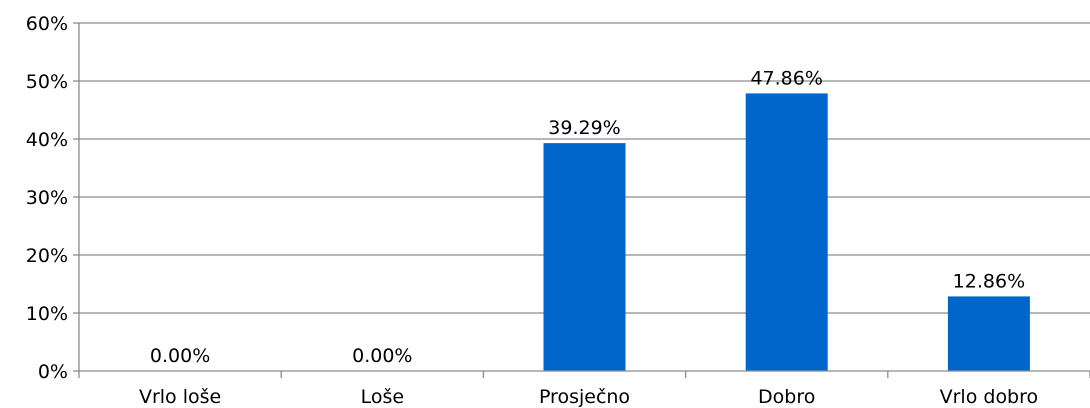 The height and width of the screenshot is (408, 1090). I want to click on data-label: 12.86%, so click(989, 281).